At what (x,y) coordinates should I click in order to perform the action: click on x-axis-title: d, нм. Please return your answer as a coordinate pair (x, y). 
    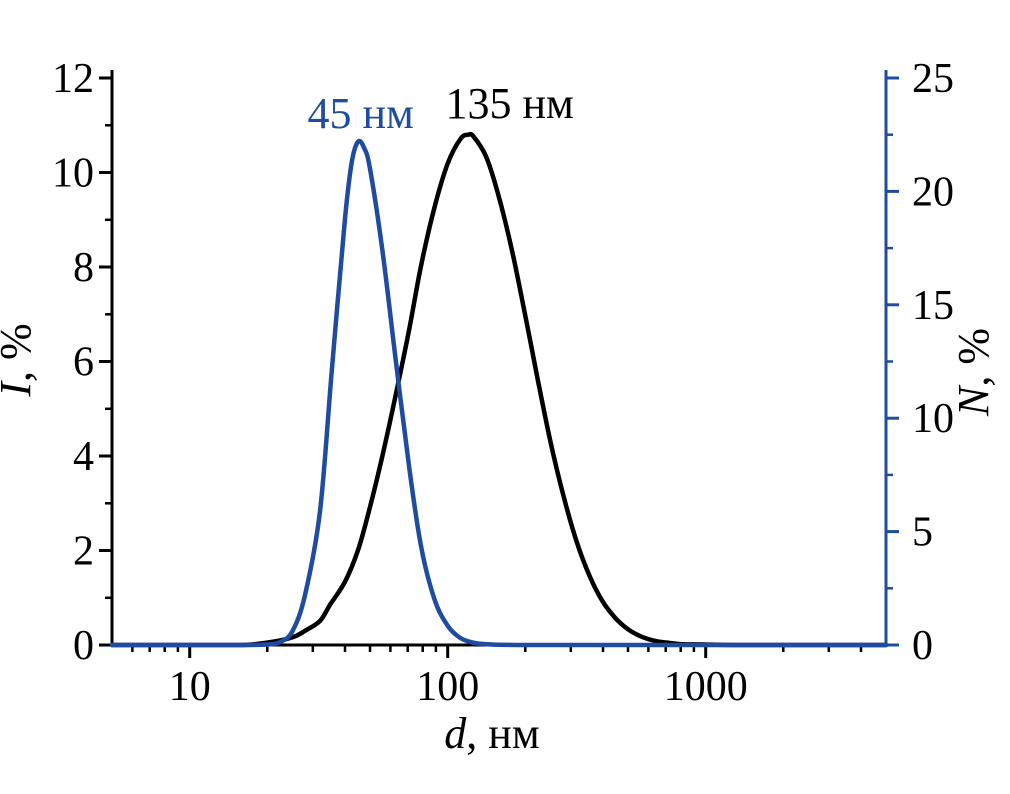
    Looking at the image, I should click on (491, 733).